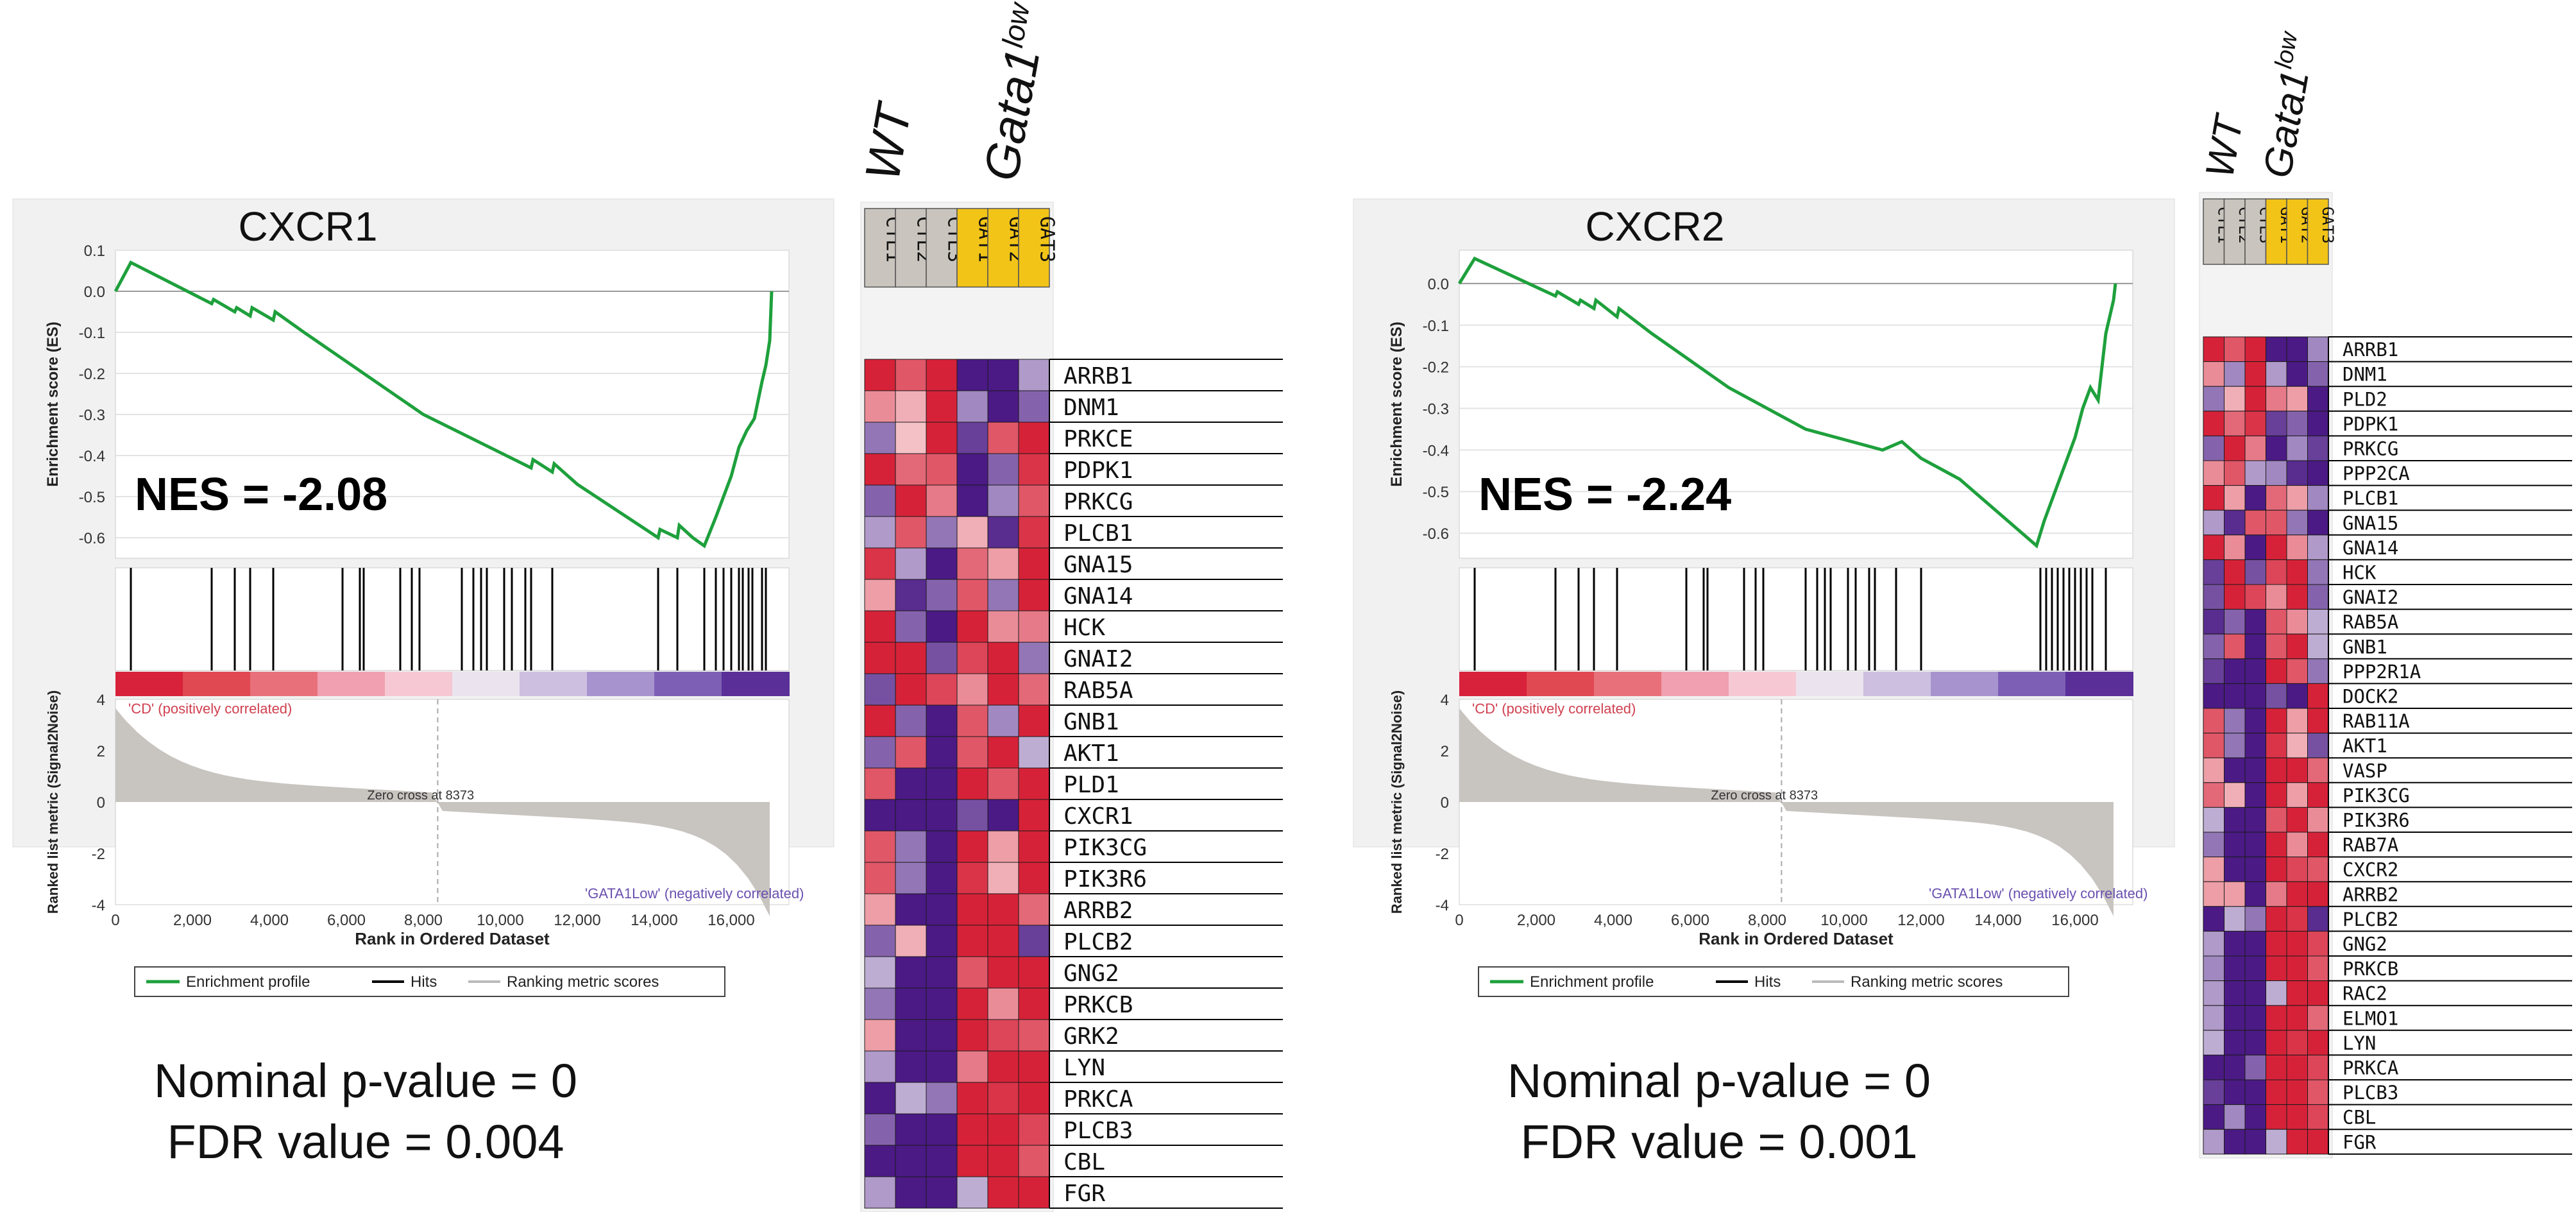 This screenshot has height=1212, width=2576. What do you see at coordinates (2370, 350) in the screenshot?
I see `cxcr2-gene-label: ARRB1` at bounding box center [2370, 350].